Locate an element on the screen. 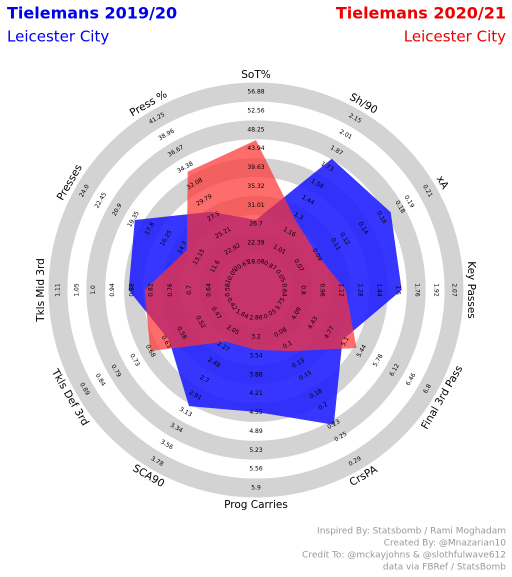  tick-label: 1.12 is located at coordinates (341, 290).